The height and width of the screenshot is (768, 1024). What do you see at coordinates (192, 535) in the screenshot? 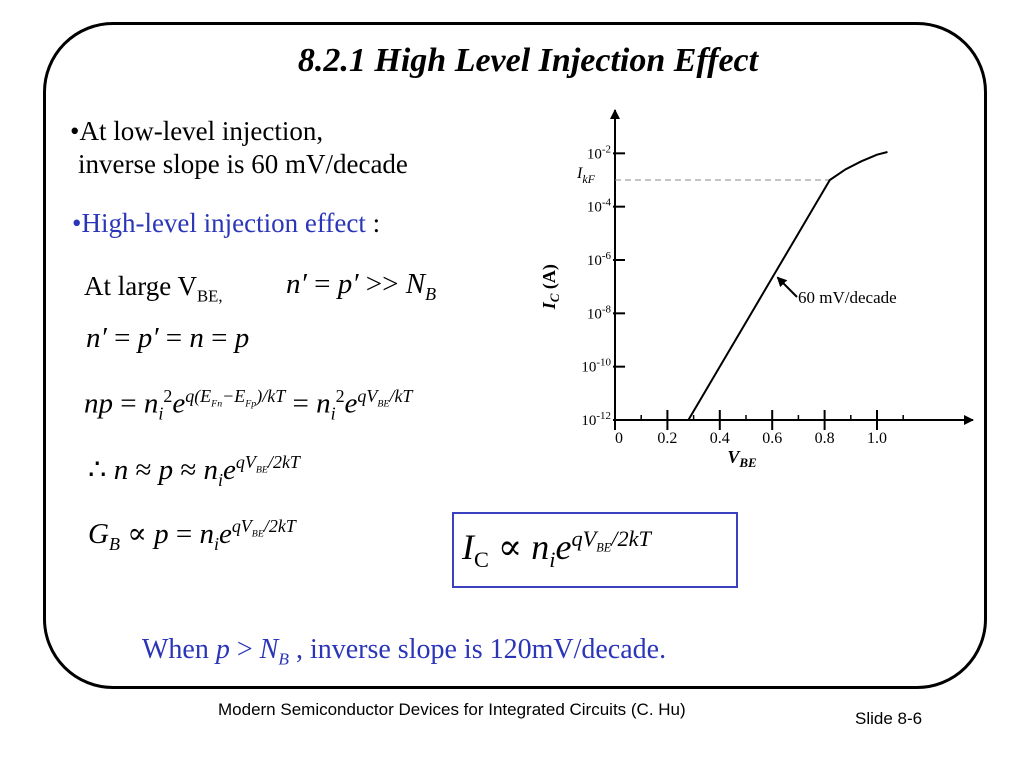
I see `equation-gummel-number: GB ∝ p = nieqVBE/2kT` at bounding box center [192, 535].